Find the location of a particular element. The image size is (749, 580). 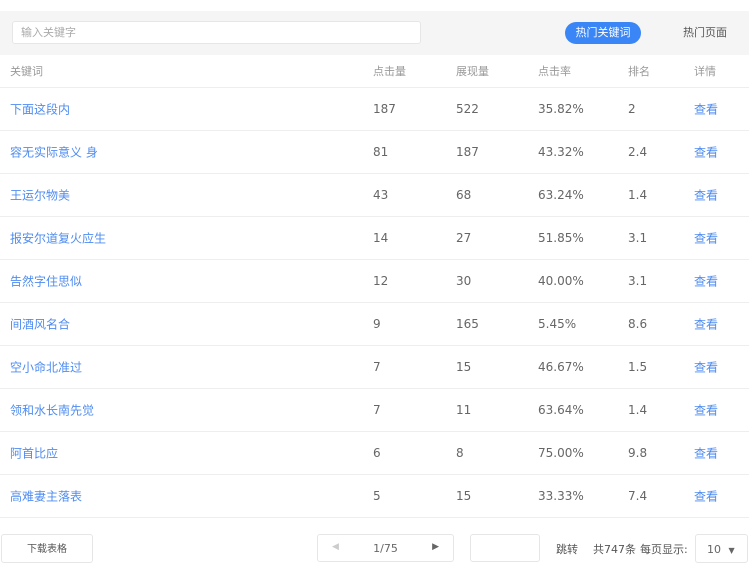

cell-clicks: 6 is located at coordinates (377, 453).